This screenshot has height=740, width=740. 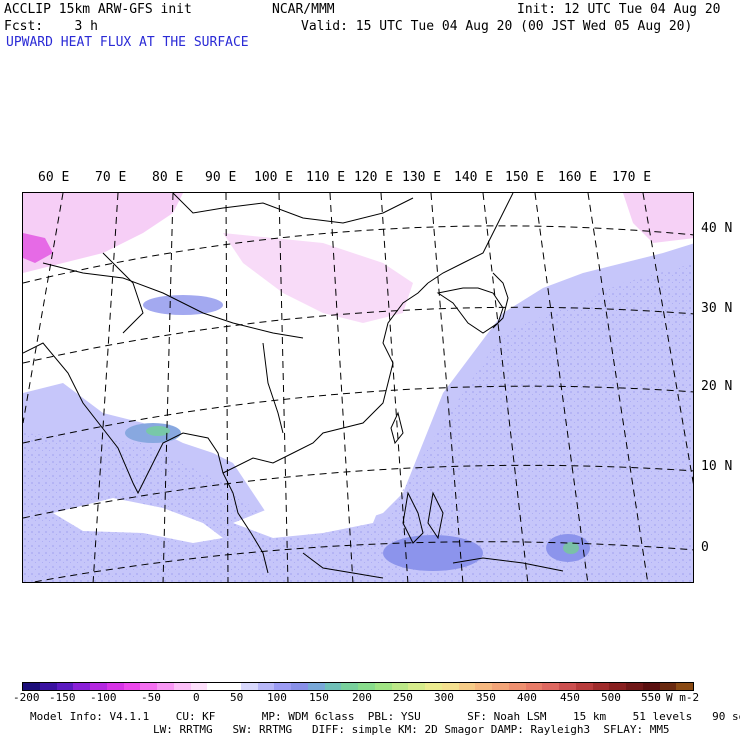 I want to click on colorbar-tick: 500, so click(x=611, y=697).